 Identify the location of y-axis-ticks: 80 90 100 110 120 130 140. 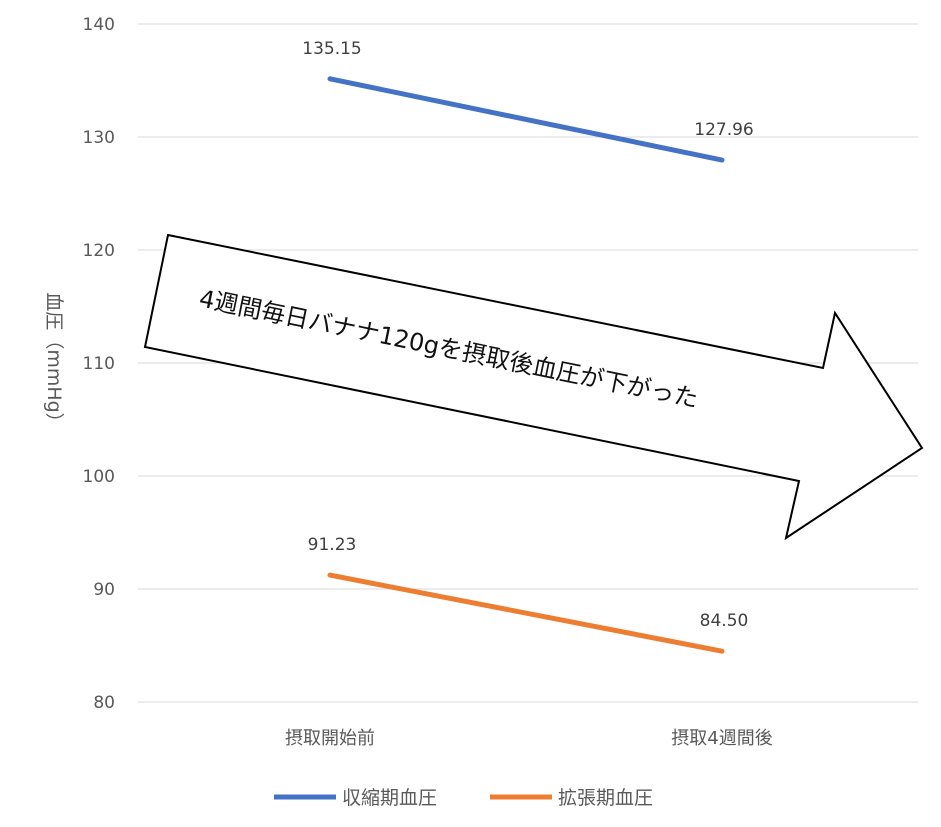
(99, 364).